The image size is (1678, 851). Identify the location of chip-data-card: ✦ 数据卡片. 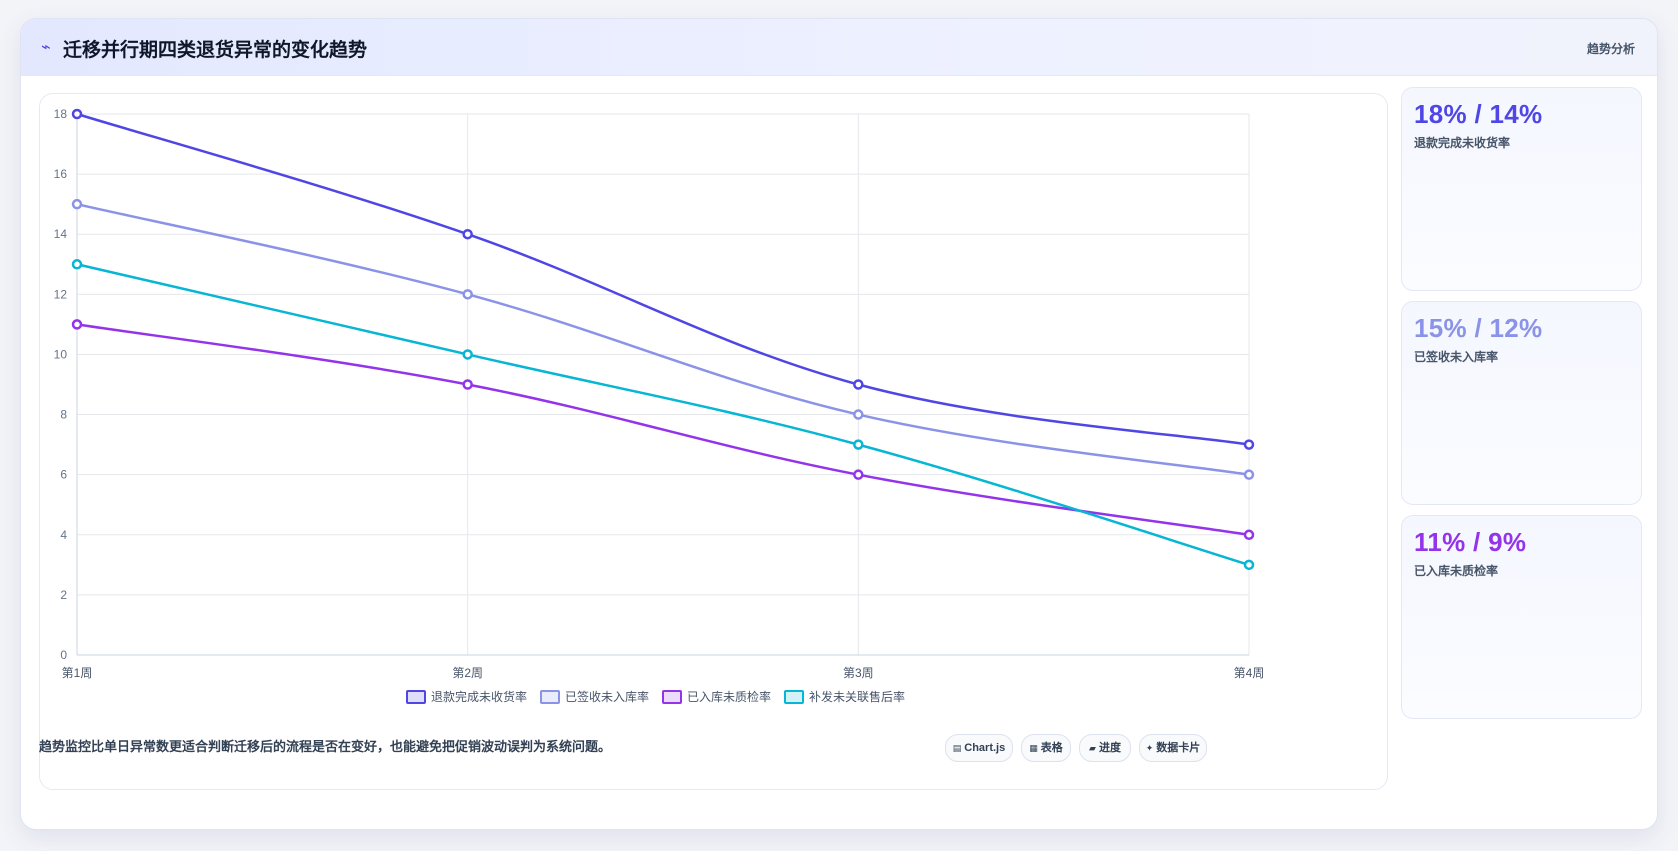
(1173, 748).